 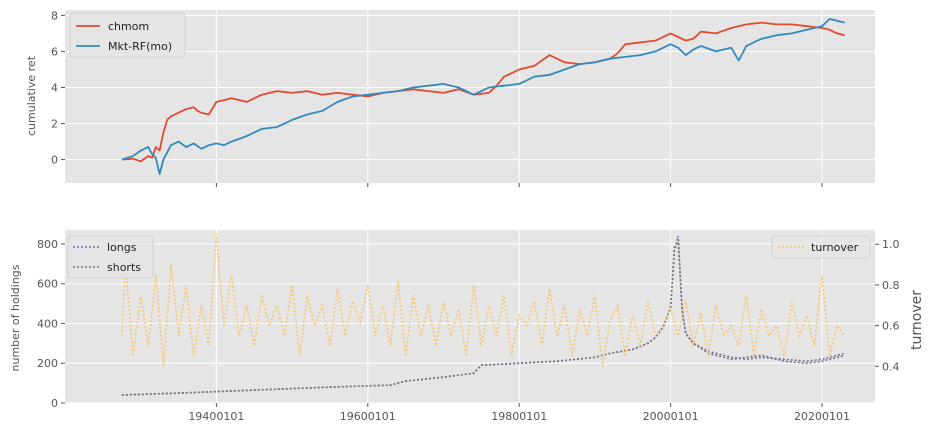 What do you see at coordinates (110, 257) in the screenshot?
I see `bottom-legend-left: longs shorts` at bounding box center [110, 257].